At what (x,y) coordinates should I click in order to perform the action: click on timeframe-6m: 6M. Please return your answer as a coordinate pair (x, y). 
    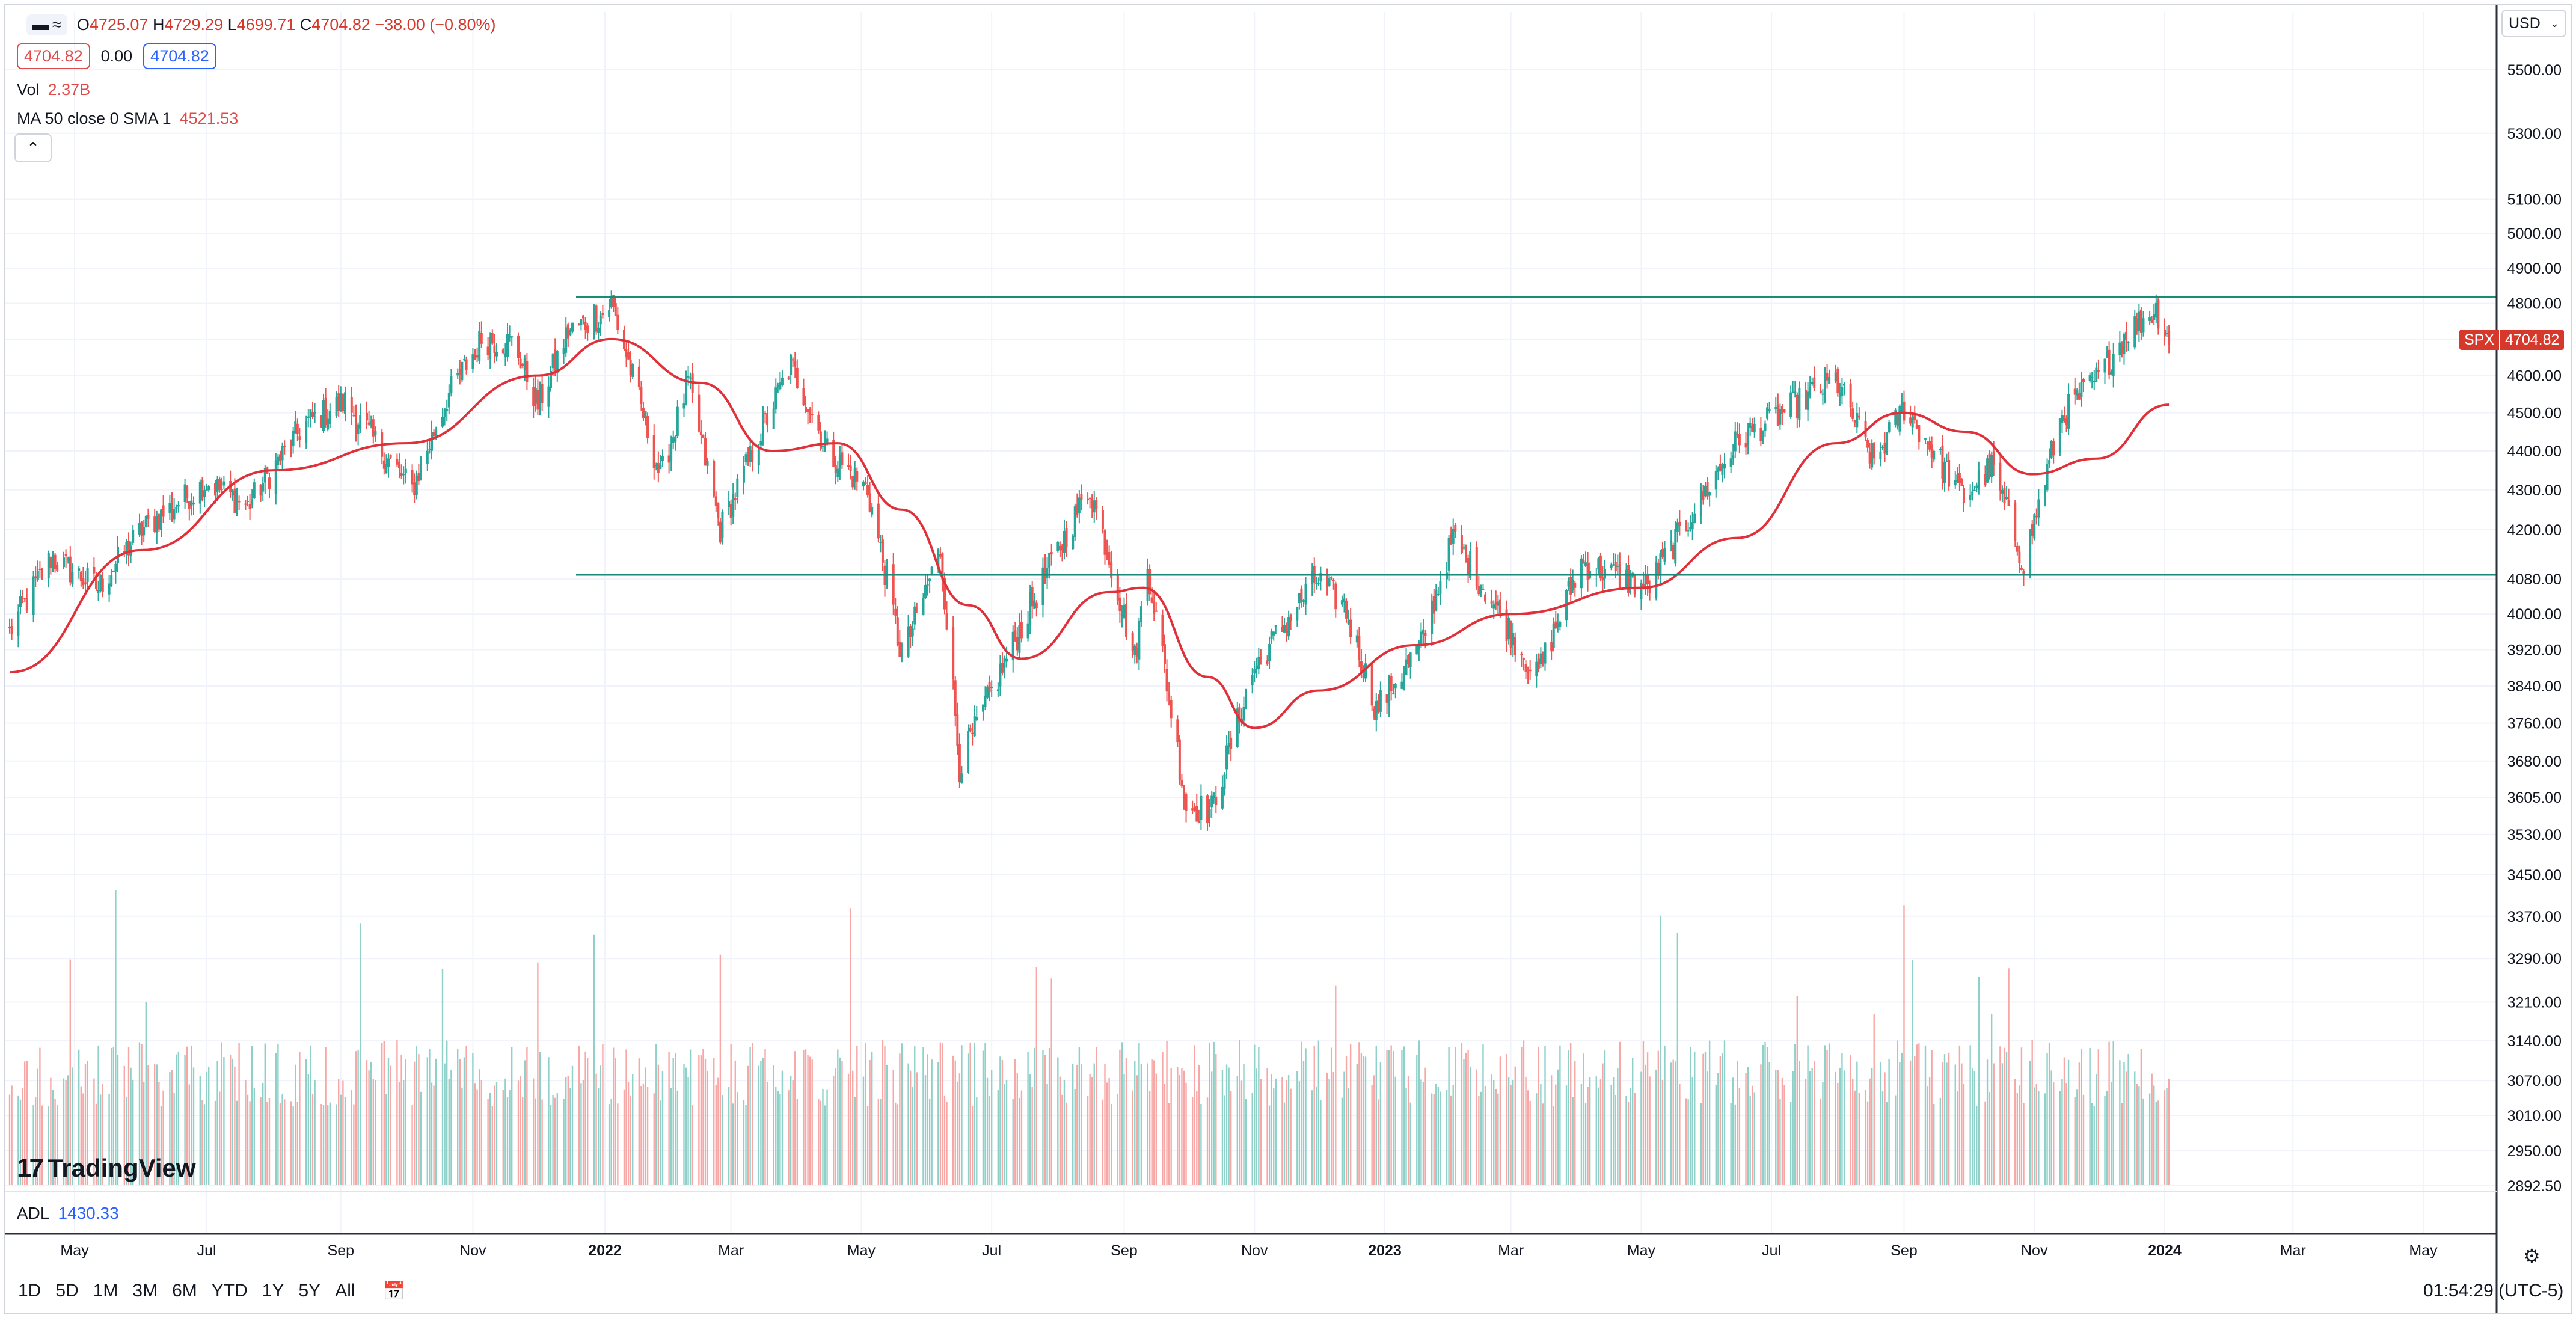
    Looking at the image, I should click on (184, 1291).